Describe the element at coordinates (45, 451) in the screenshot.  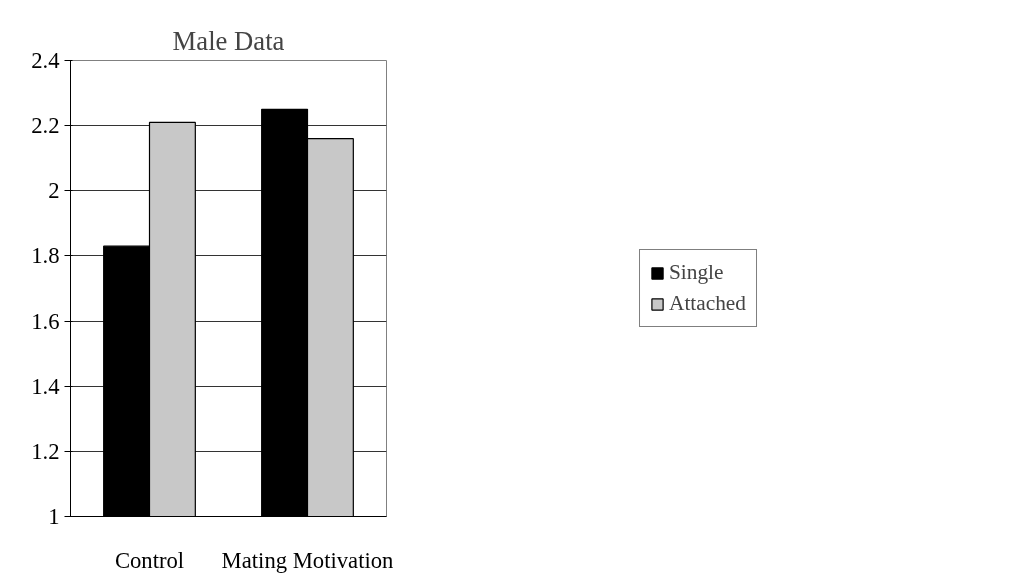
I see `y-tick-label: 1.2` at that location.